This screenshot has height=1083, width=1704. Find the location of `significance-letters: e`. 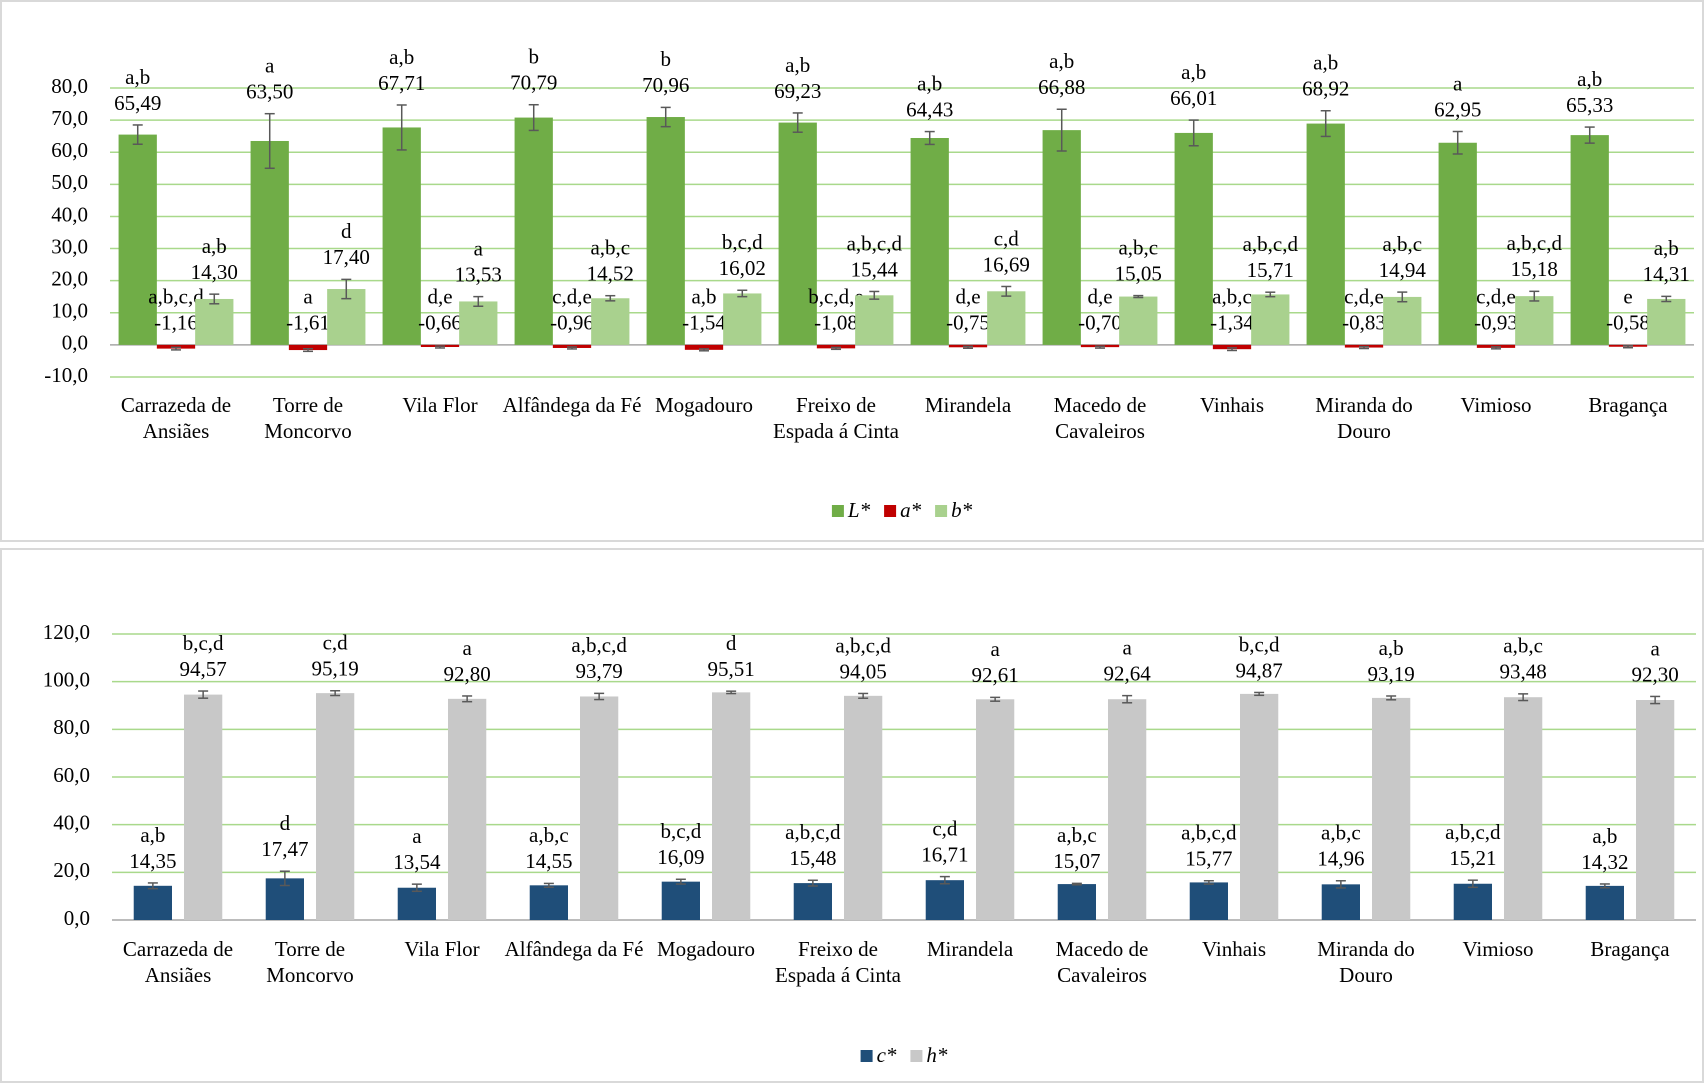

significance-letters: e is located at coordinates (1627, 297).